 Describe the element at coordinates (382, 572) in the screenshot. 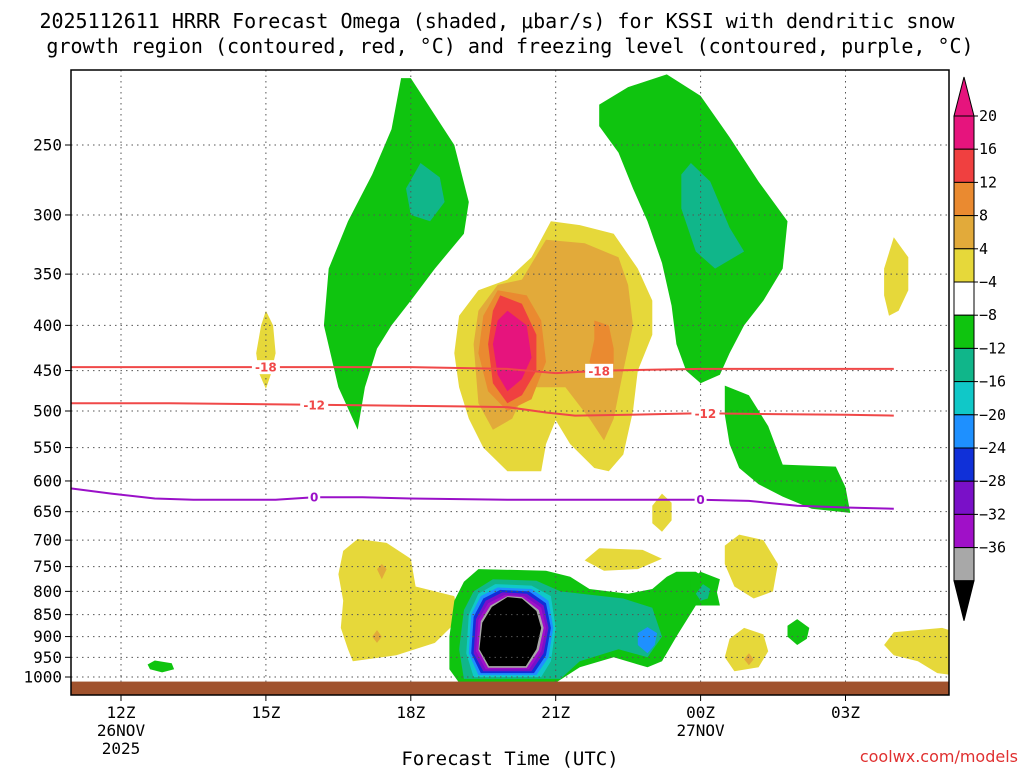

I see `shade-gold-low-17z-a` at that location.